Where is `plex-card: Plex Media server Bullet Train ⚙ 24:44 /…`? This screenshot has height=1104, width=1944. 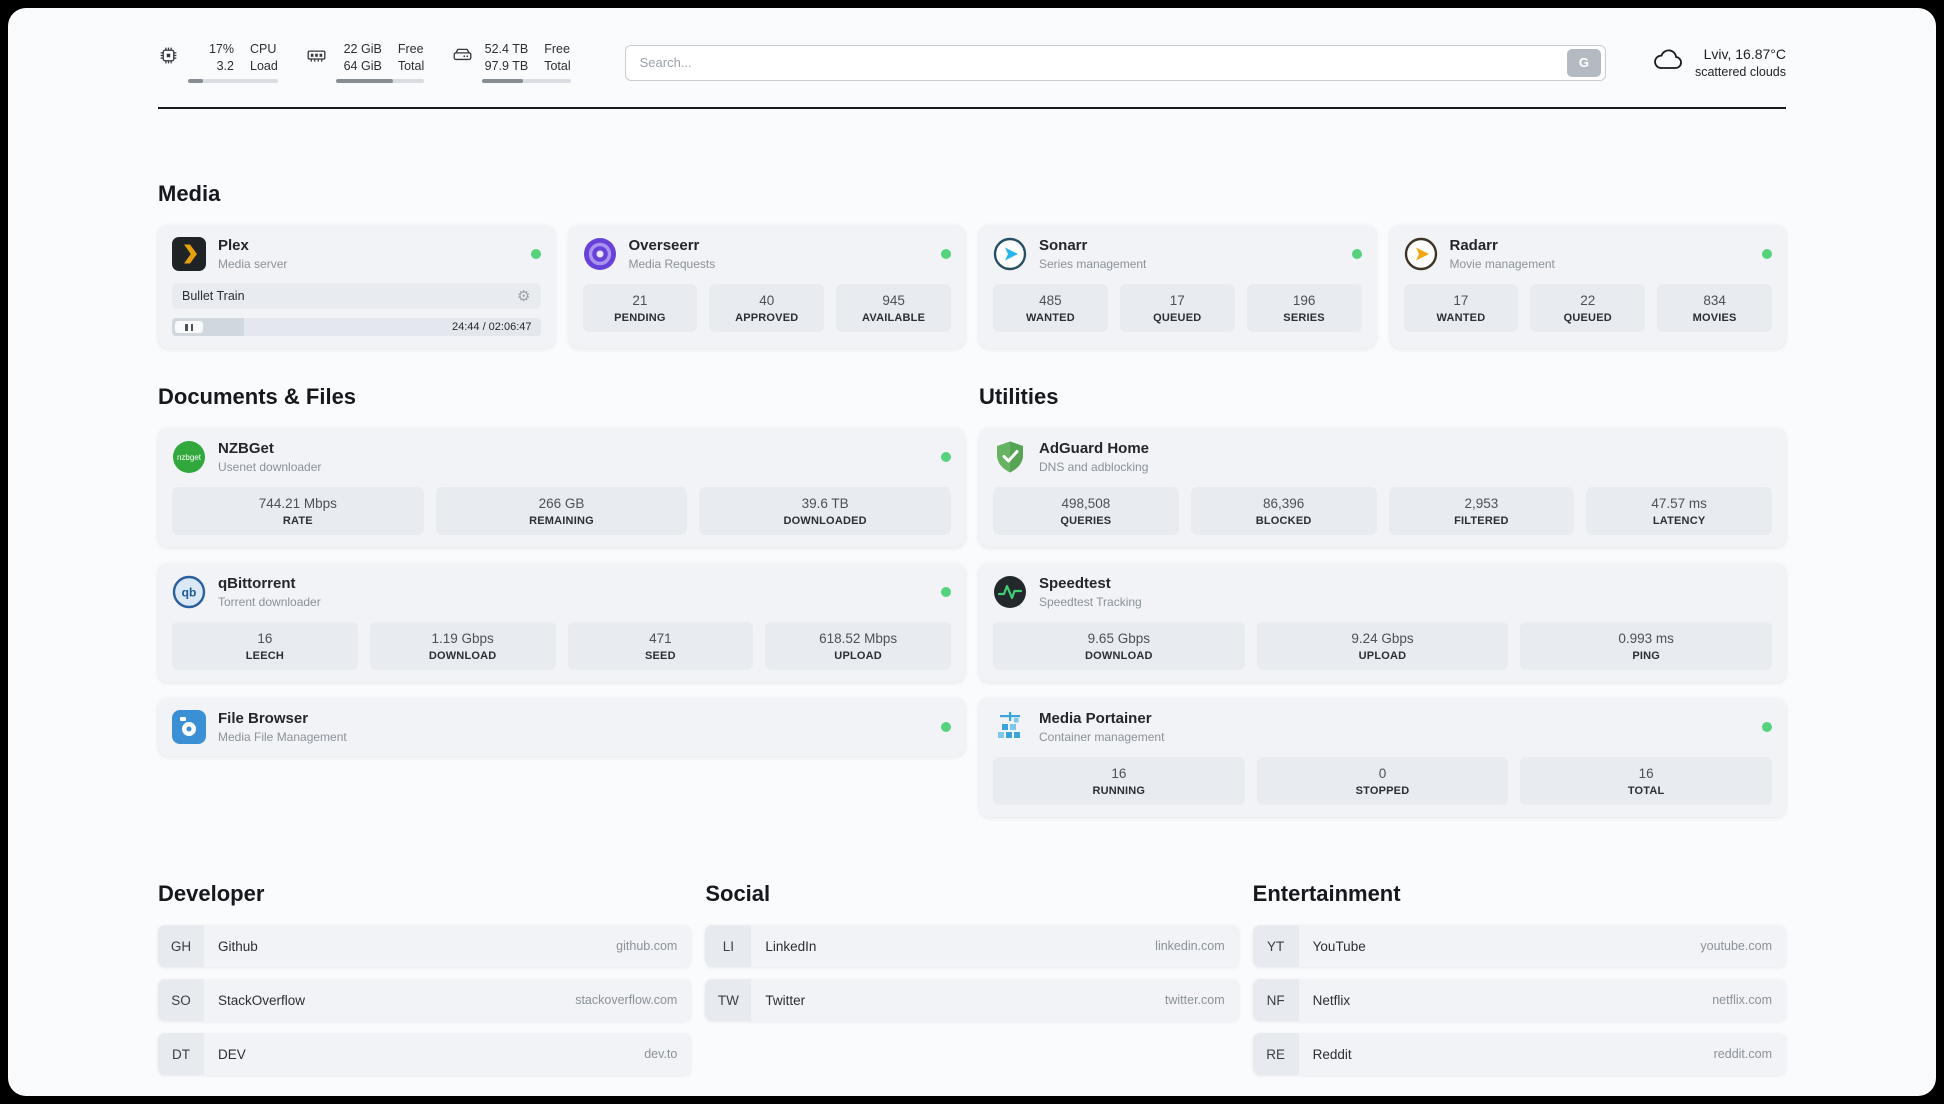 plex-card: Plex Media server Bullet Train ⚙ 24:44 /… is located at coordinates (356, 286).